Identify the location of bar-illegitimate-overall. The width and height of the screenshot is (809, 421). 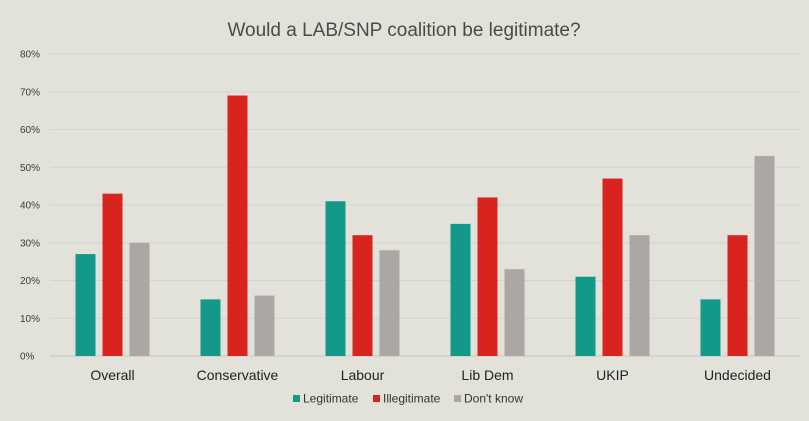
(112, 274).